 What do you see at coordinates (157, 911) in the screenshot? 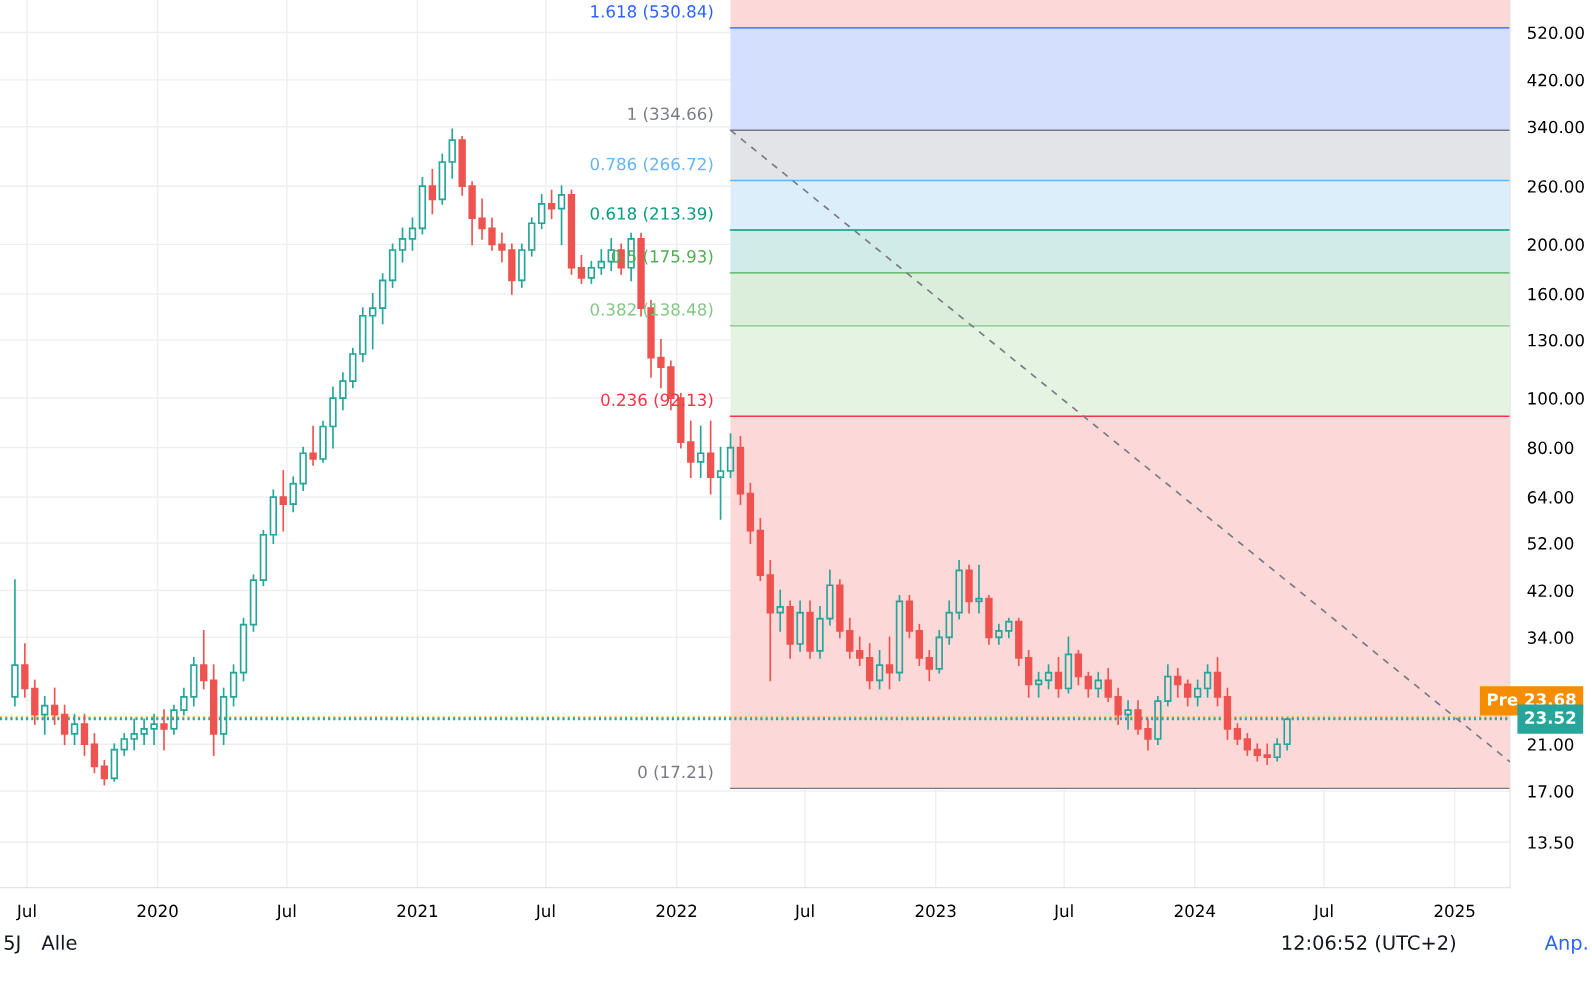
I see `x-tick-label: 2020` at bounding box center [157, 911].